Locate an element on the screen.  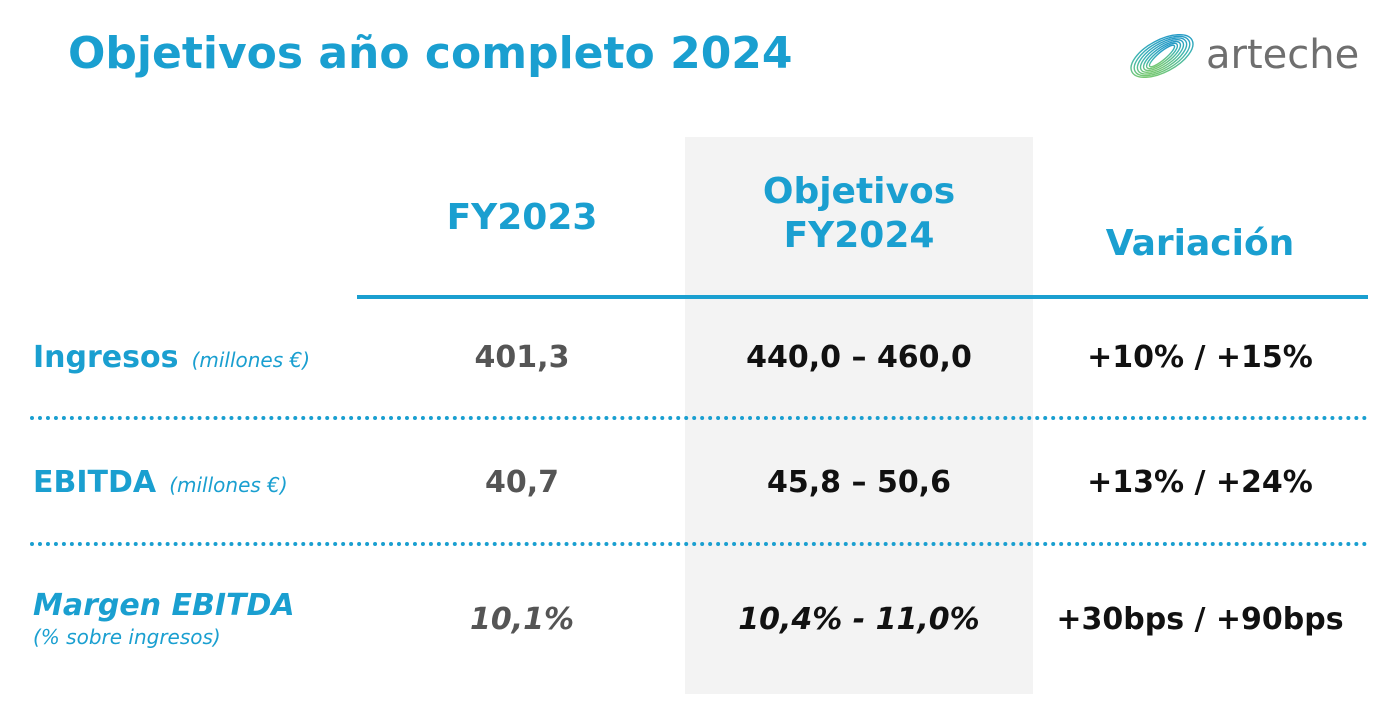
arteche-logo-icon is located at coordinates (1162, 56).